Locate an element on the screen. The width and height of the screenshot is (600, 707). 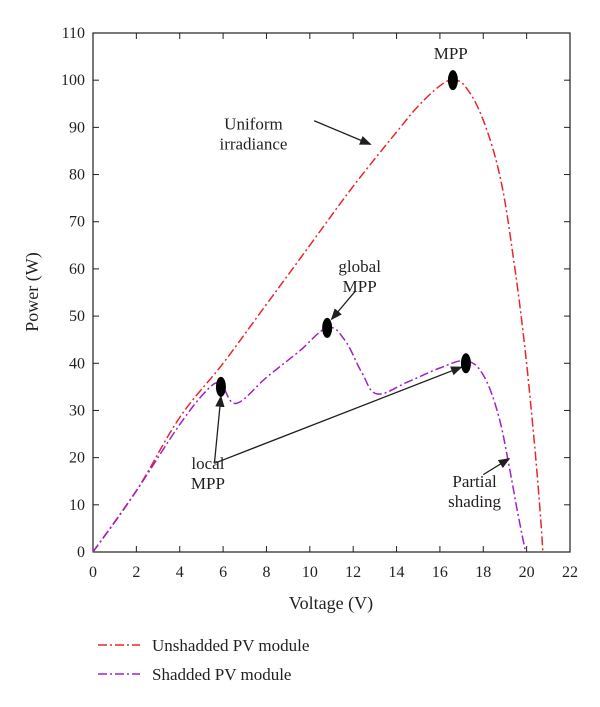
legend-label-unshadded: Unshadded PV module is located at coordinates (230, 645).